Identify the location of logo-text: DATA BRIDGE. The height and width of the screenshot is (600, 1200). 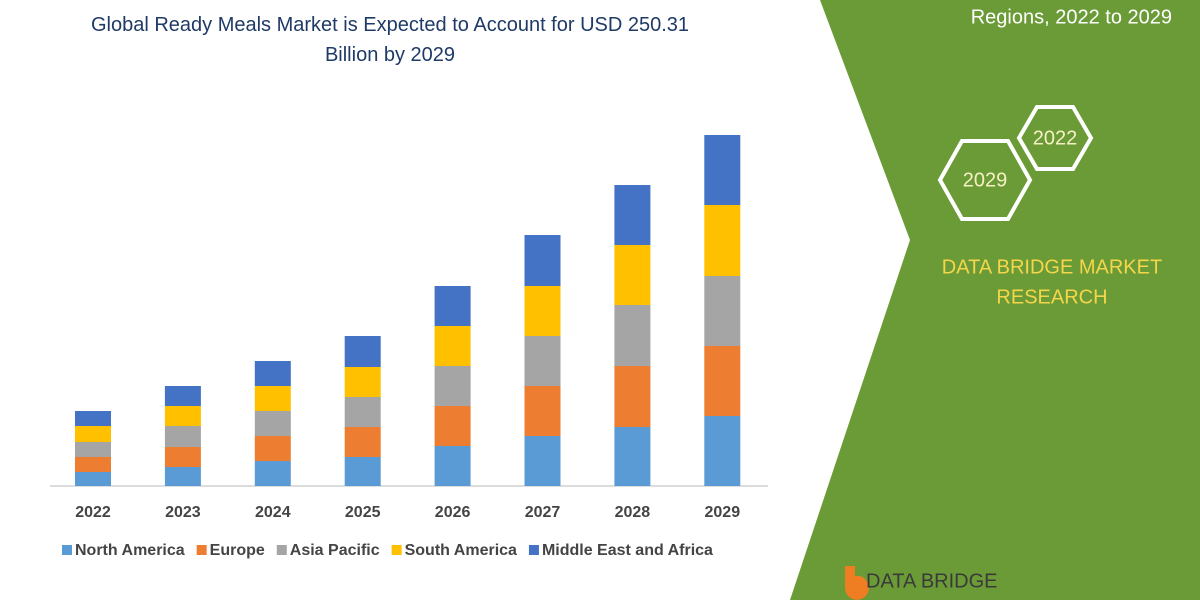
(932, 581).